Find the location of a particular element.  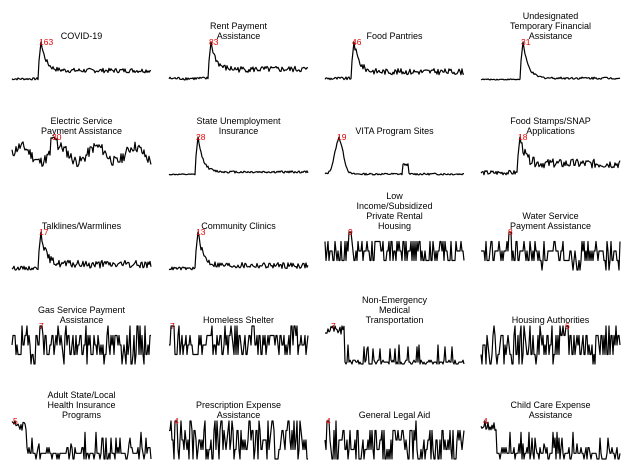

panel-title: Talklines/Warmlines is located at coordinates (82, 226).